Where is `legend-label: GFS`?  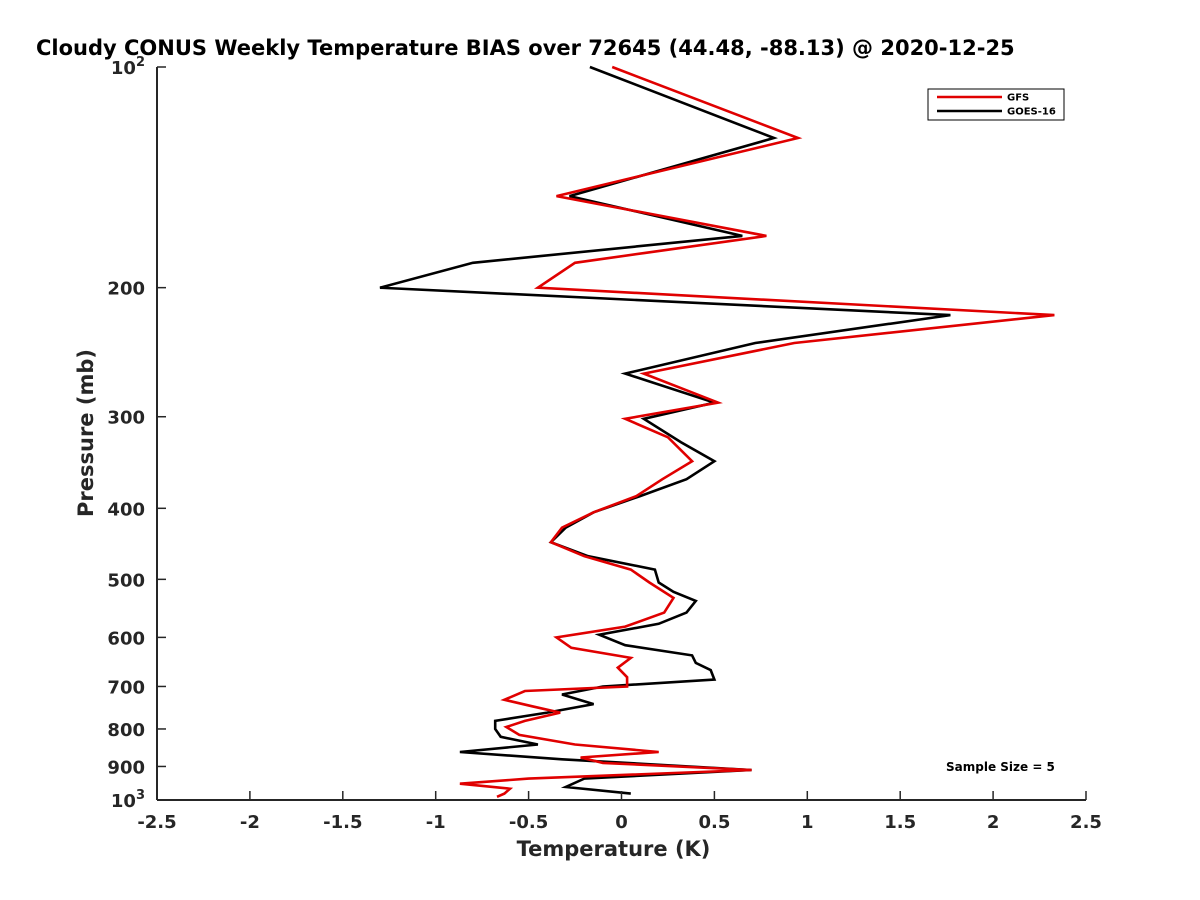
legend-label: GFS is located at coordinates (1018, 98).